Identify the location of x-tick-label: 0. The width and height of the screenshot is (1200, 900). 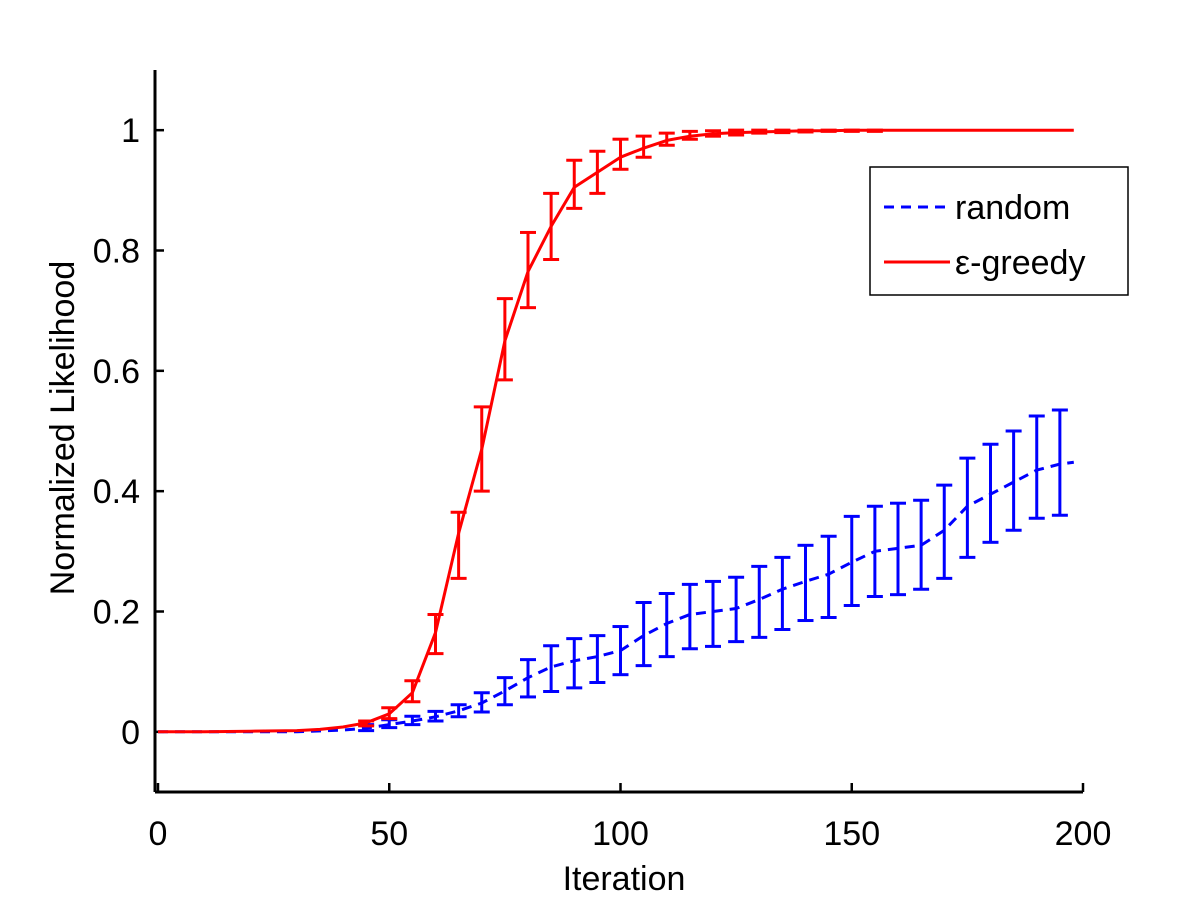
(158, 834).